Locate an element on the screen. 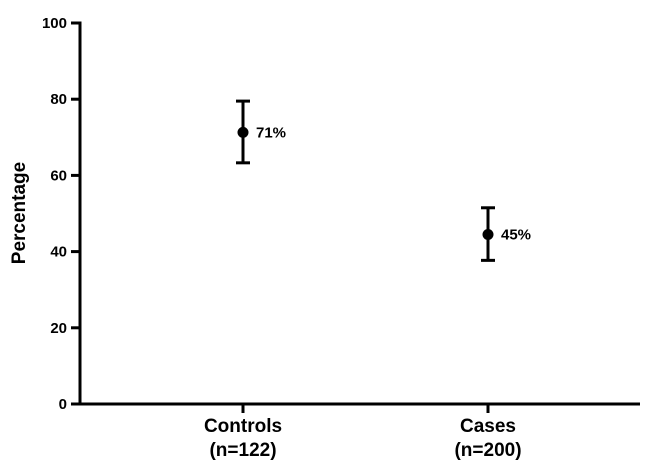 The width and height of the screenshot is (648, 462). x-categories: Controls (n=122) Cases (n=200) is located at coordinates (363, 432).